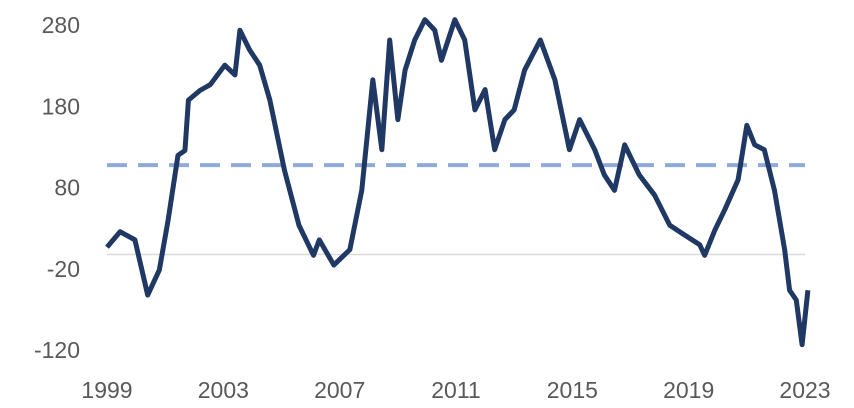  Describe the element at coordinates (223, 390) in the screenshot. I see `x-tick-label: 2003` at that location.